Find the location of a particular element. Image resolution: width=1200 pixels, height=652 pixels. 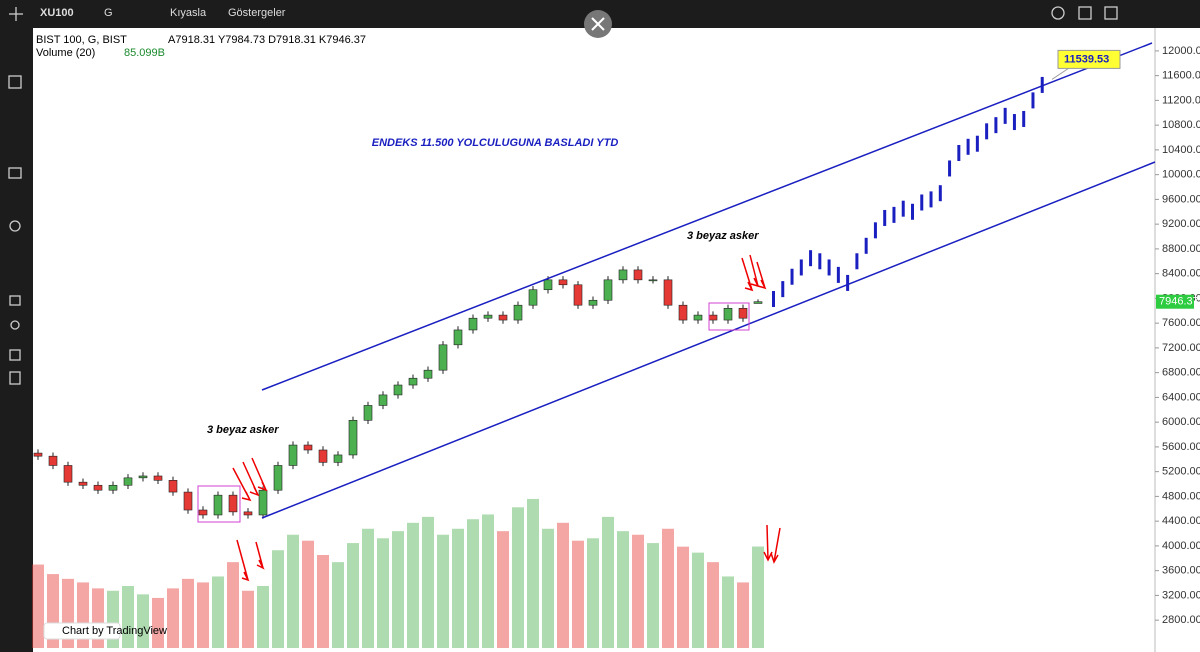

target-box is located at coordinates (1089, 59).